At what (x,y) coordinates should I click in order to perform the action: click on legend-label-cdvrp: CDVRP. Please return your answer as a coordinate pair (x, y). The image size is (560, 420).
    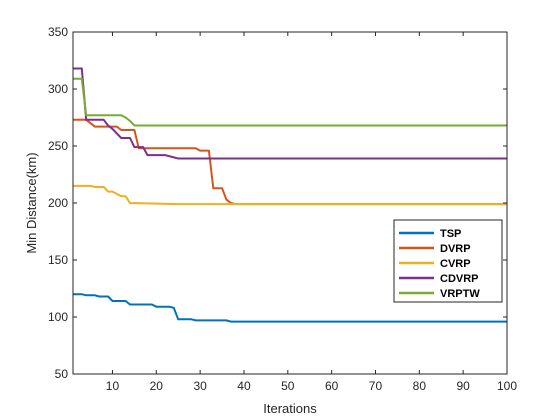
    Looking at the image, I should click on (459, 279).